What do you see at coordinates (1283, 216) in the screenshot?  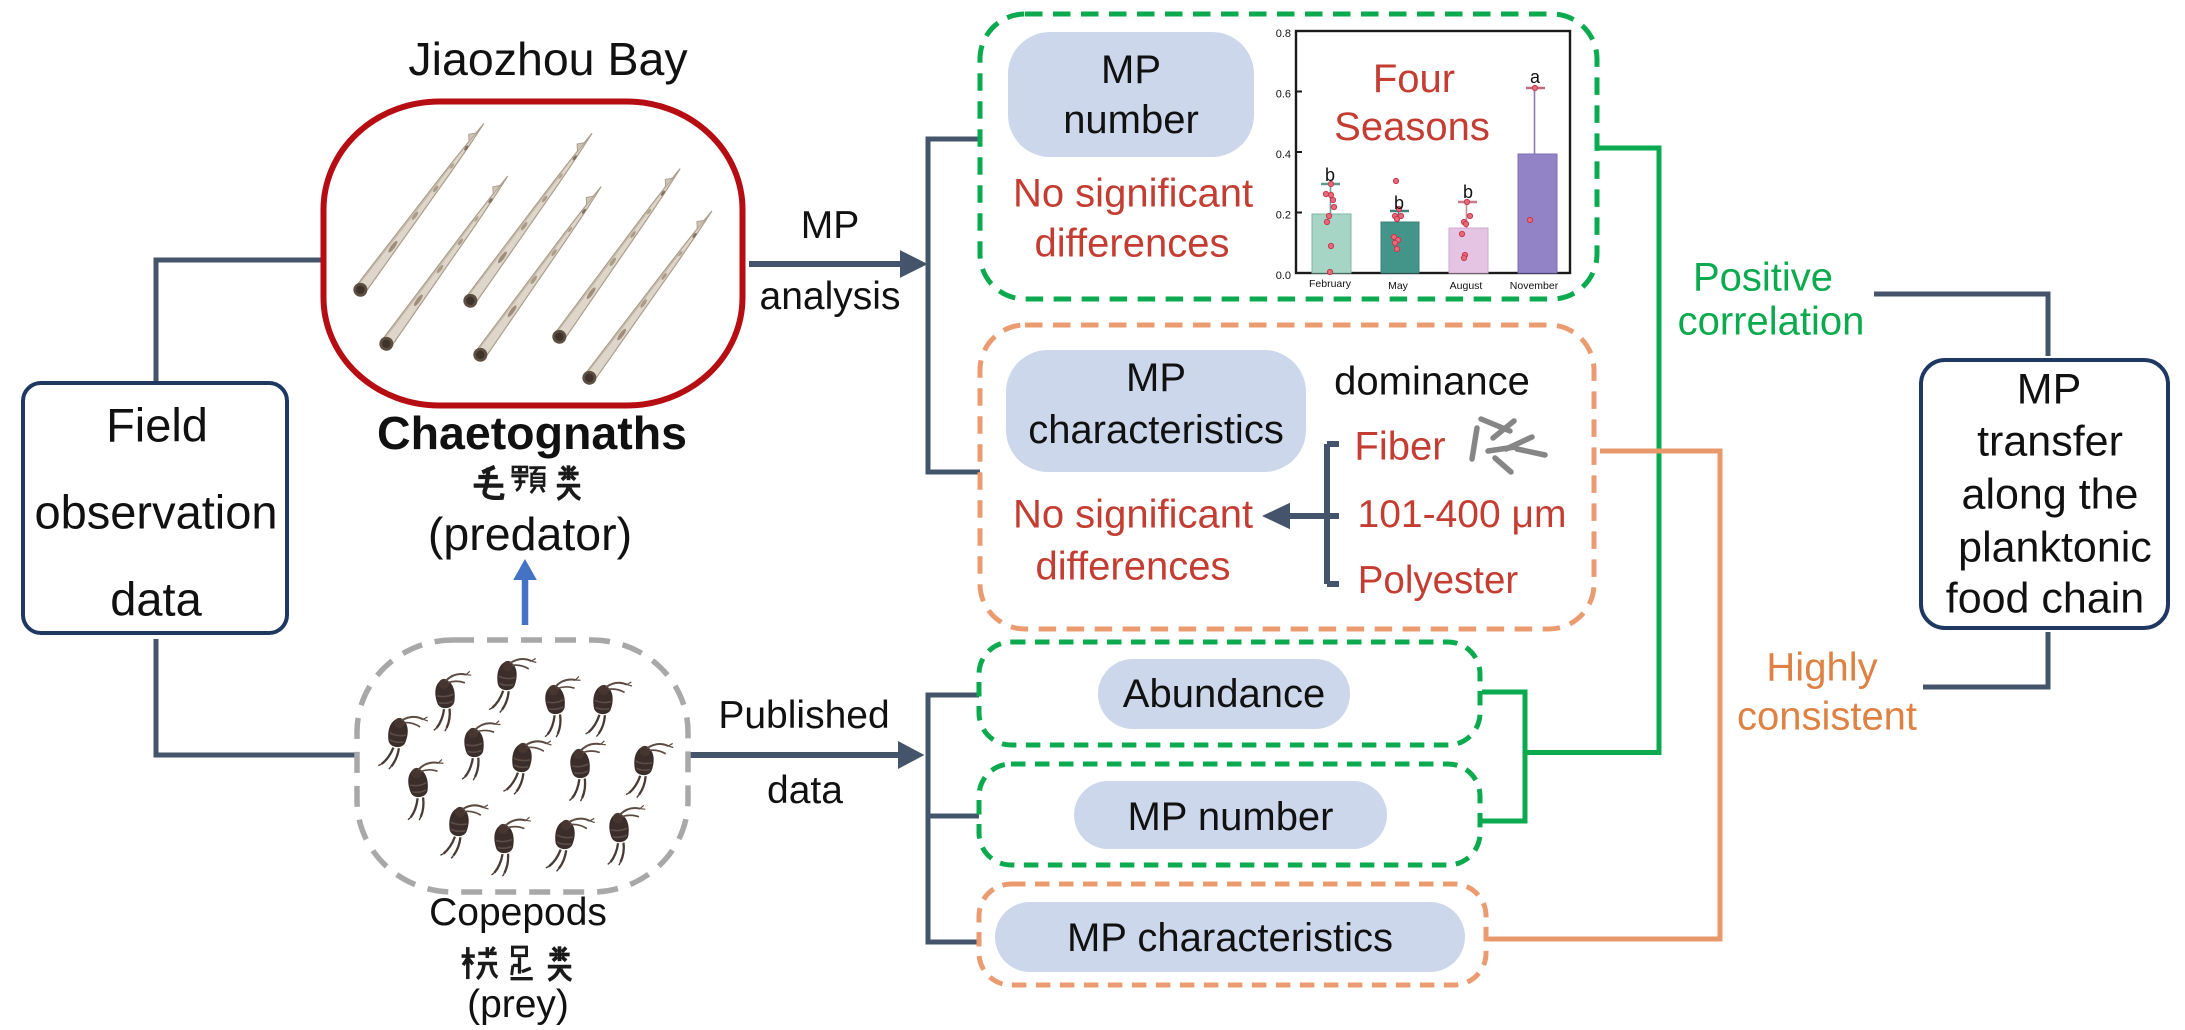 I see `svg-text: 0.2` at bounding box center [1283, 216].